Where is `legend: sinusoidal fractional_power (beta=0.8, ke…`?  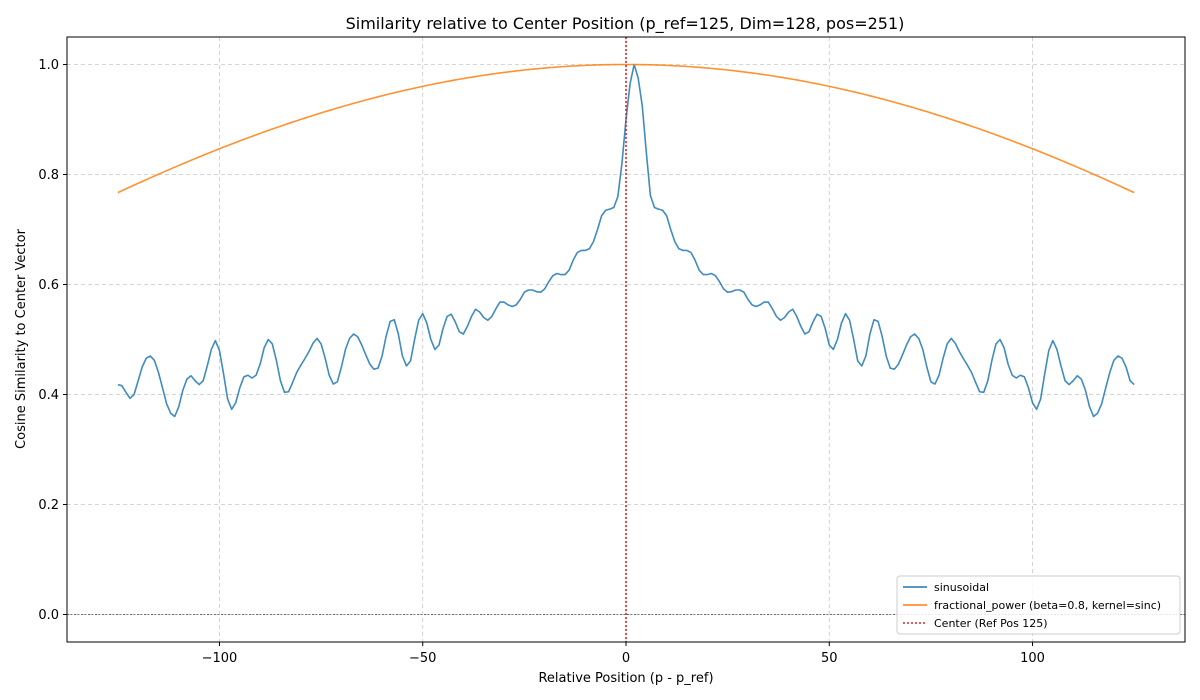
legend: sinusoidal fractional_power (beta=0.8, ke… is located at coordinates (1038, 605).